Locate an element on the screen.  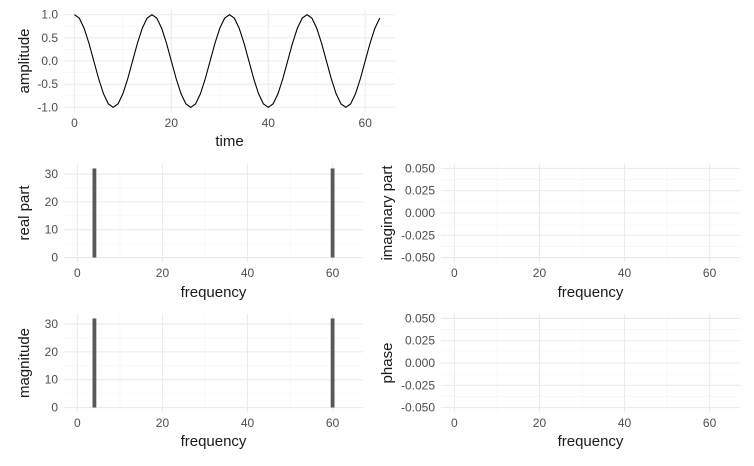
y-axis-label: phase is located at coordinates (387, 363).